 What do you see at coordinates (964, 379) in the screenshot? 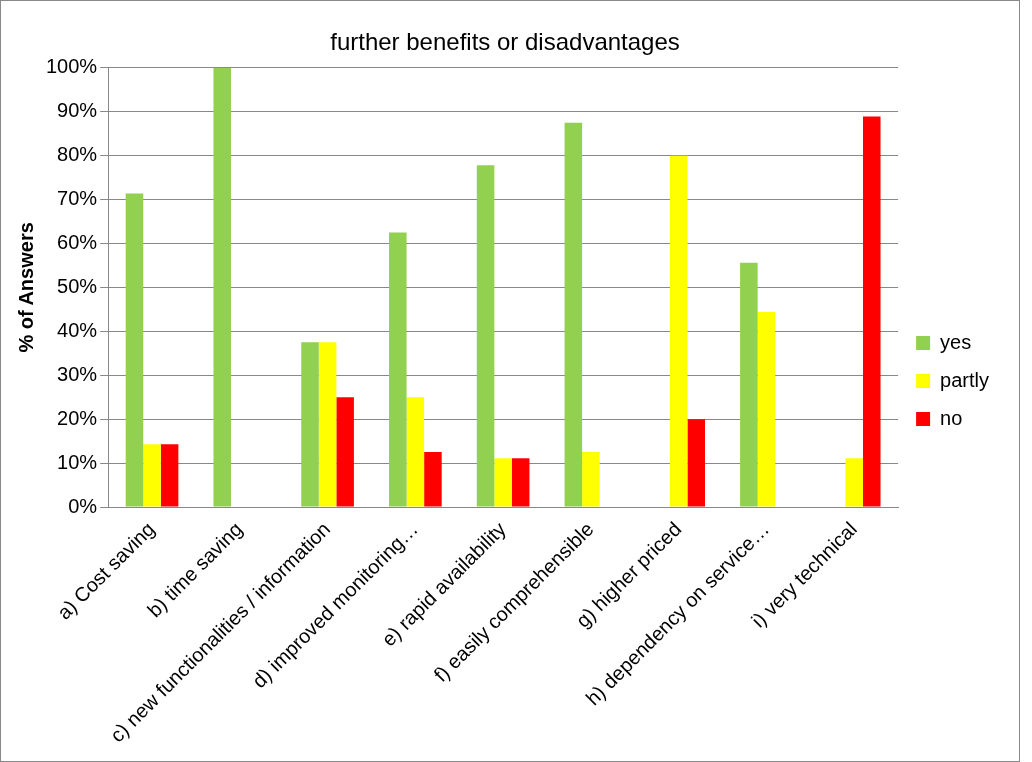
I see `legend-label: partly` at bounding box center [964, 379].